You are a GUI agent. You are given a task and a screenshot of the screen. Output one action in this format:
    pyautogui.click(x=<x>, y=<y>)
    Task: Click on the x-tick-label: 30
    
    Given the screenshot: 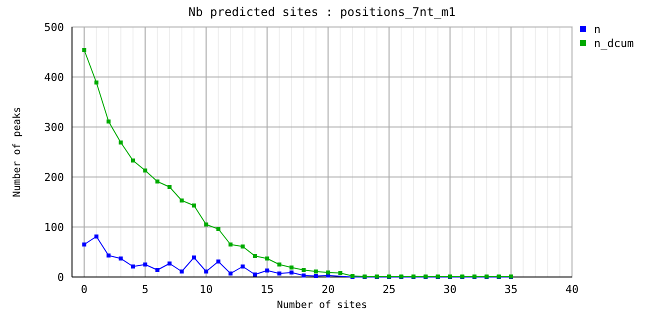 What is the action you would take?
    pyautogui.click(x=450, y=289)
    